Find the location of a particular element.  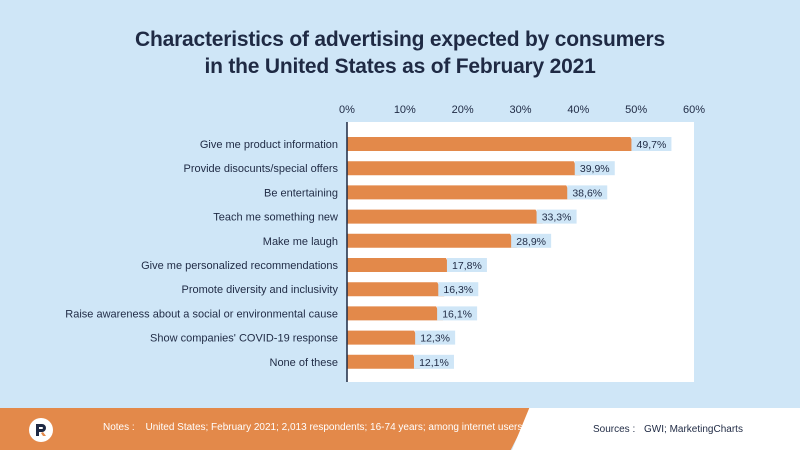

sources-text: GWI; MarketingCharts is located at coordinates (693, 429).